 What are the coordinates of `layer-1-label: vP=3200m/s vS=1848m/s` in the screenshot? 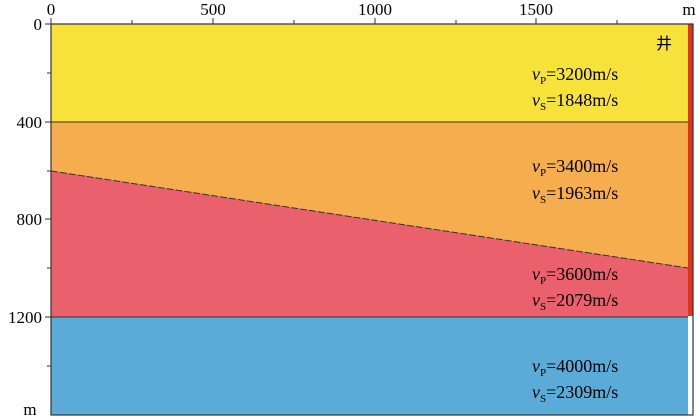 It's located at (575, 88).